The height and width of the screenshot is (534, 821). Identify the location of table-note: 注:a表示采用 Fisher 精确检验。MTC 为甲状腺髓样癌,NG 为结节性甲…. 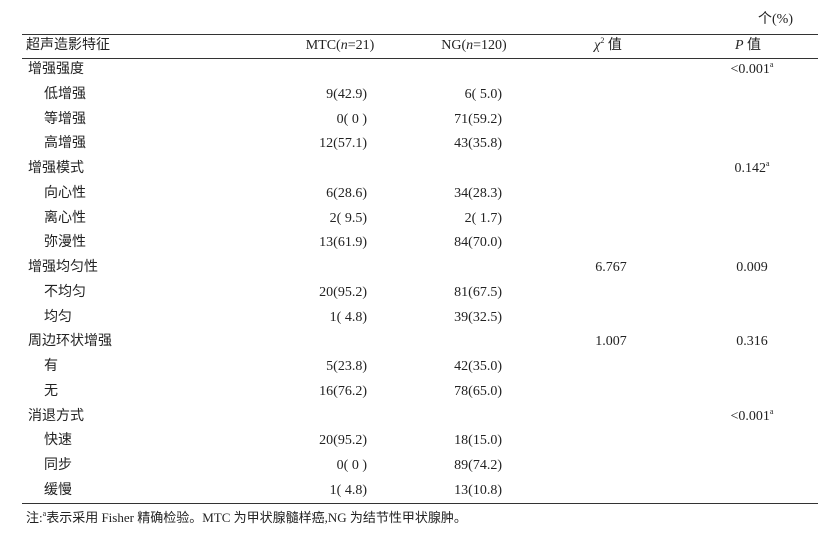
(246, 518).